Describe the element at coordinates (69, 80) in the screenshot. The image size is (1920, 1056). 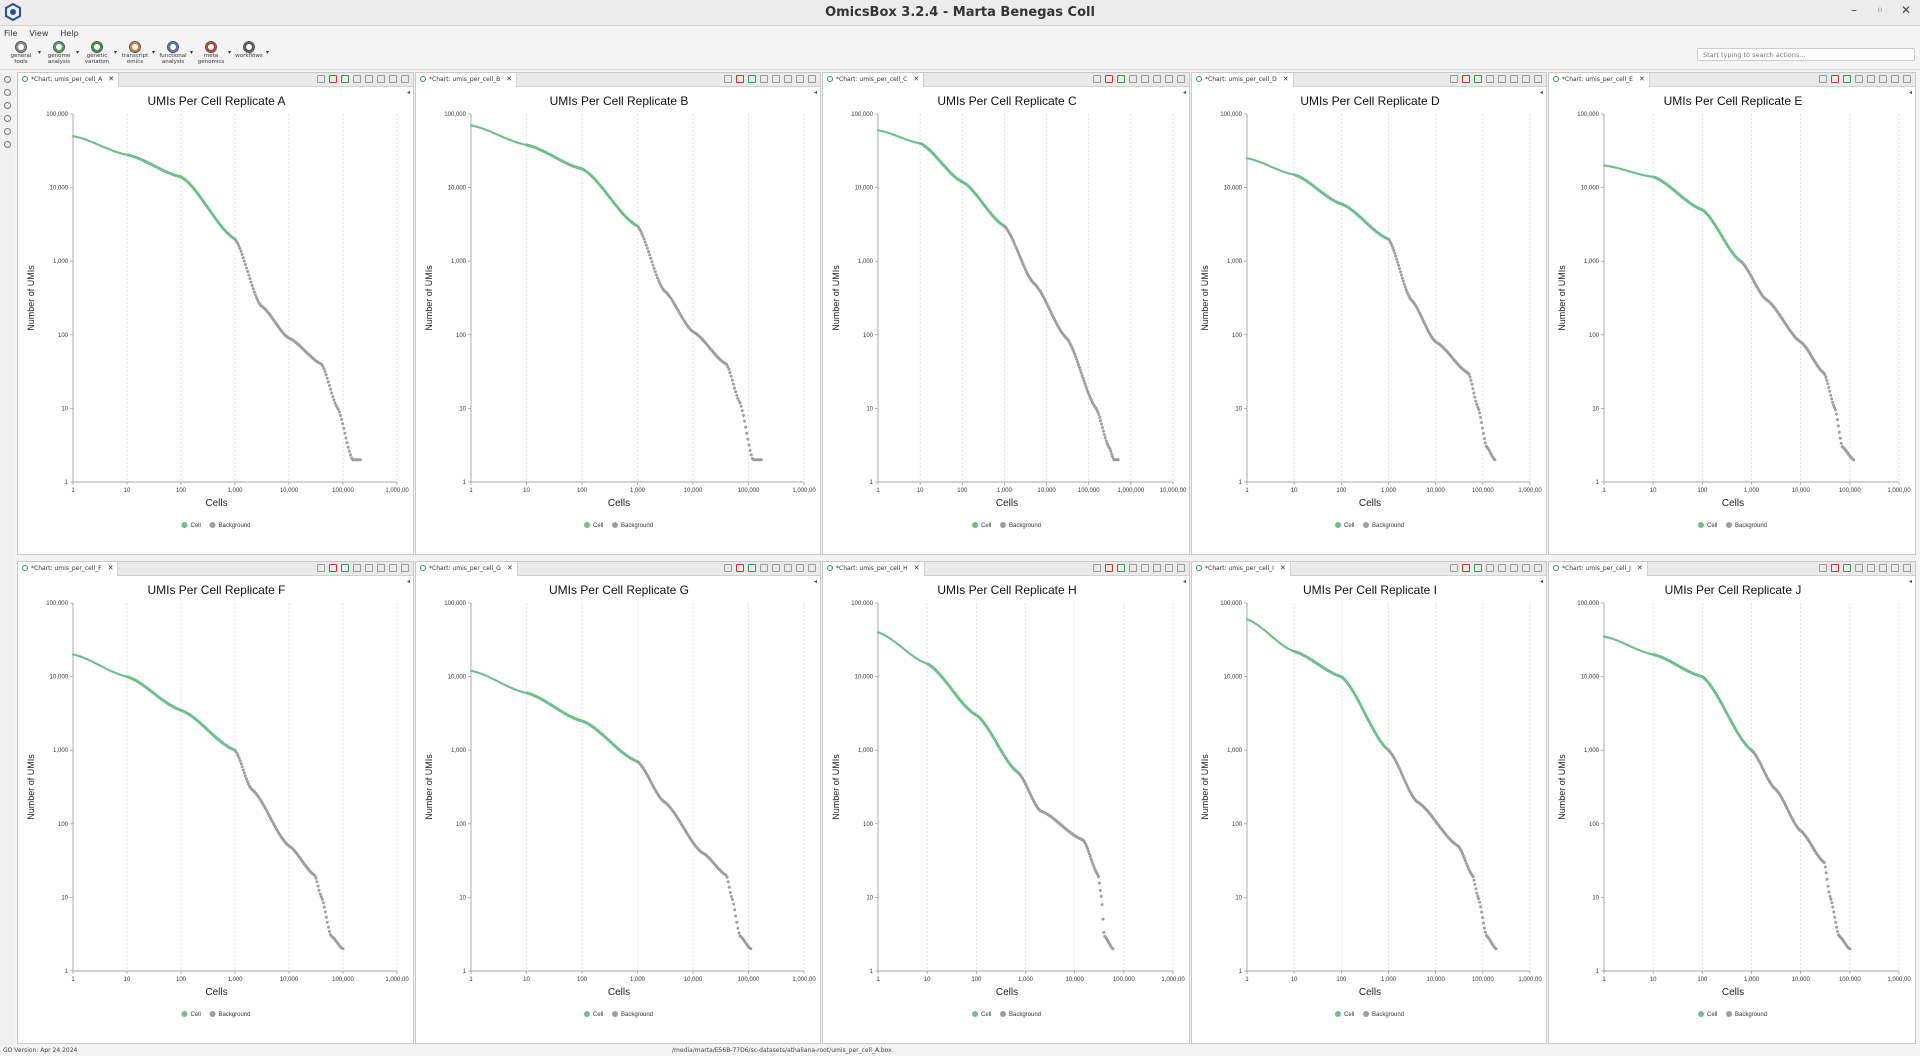
I see `chart-tab: *Chart: umis_per_cell_A ✕` at that location.